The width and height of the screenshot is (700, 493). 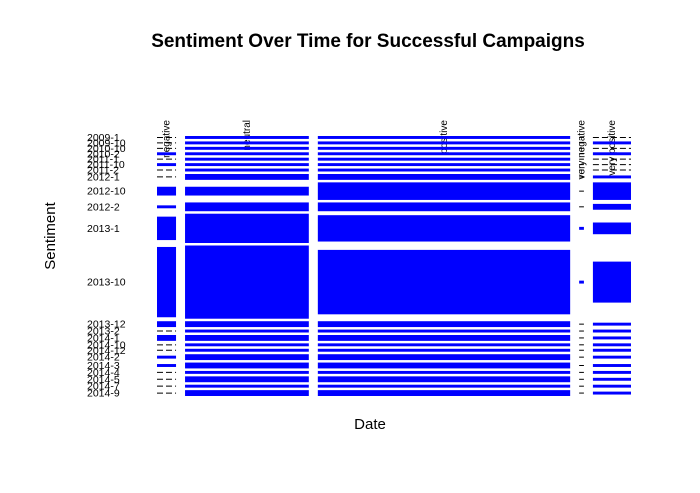 I want to click on tile-2014-4-very-positive, so click(x=611, y=372).